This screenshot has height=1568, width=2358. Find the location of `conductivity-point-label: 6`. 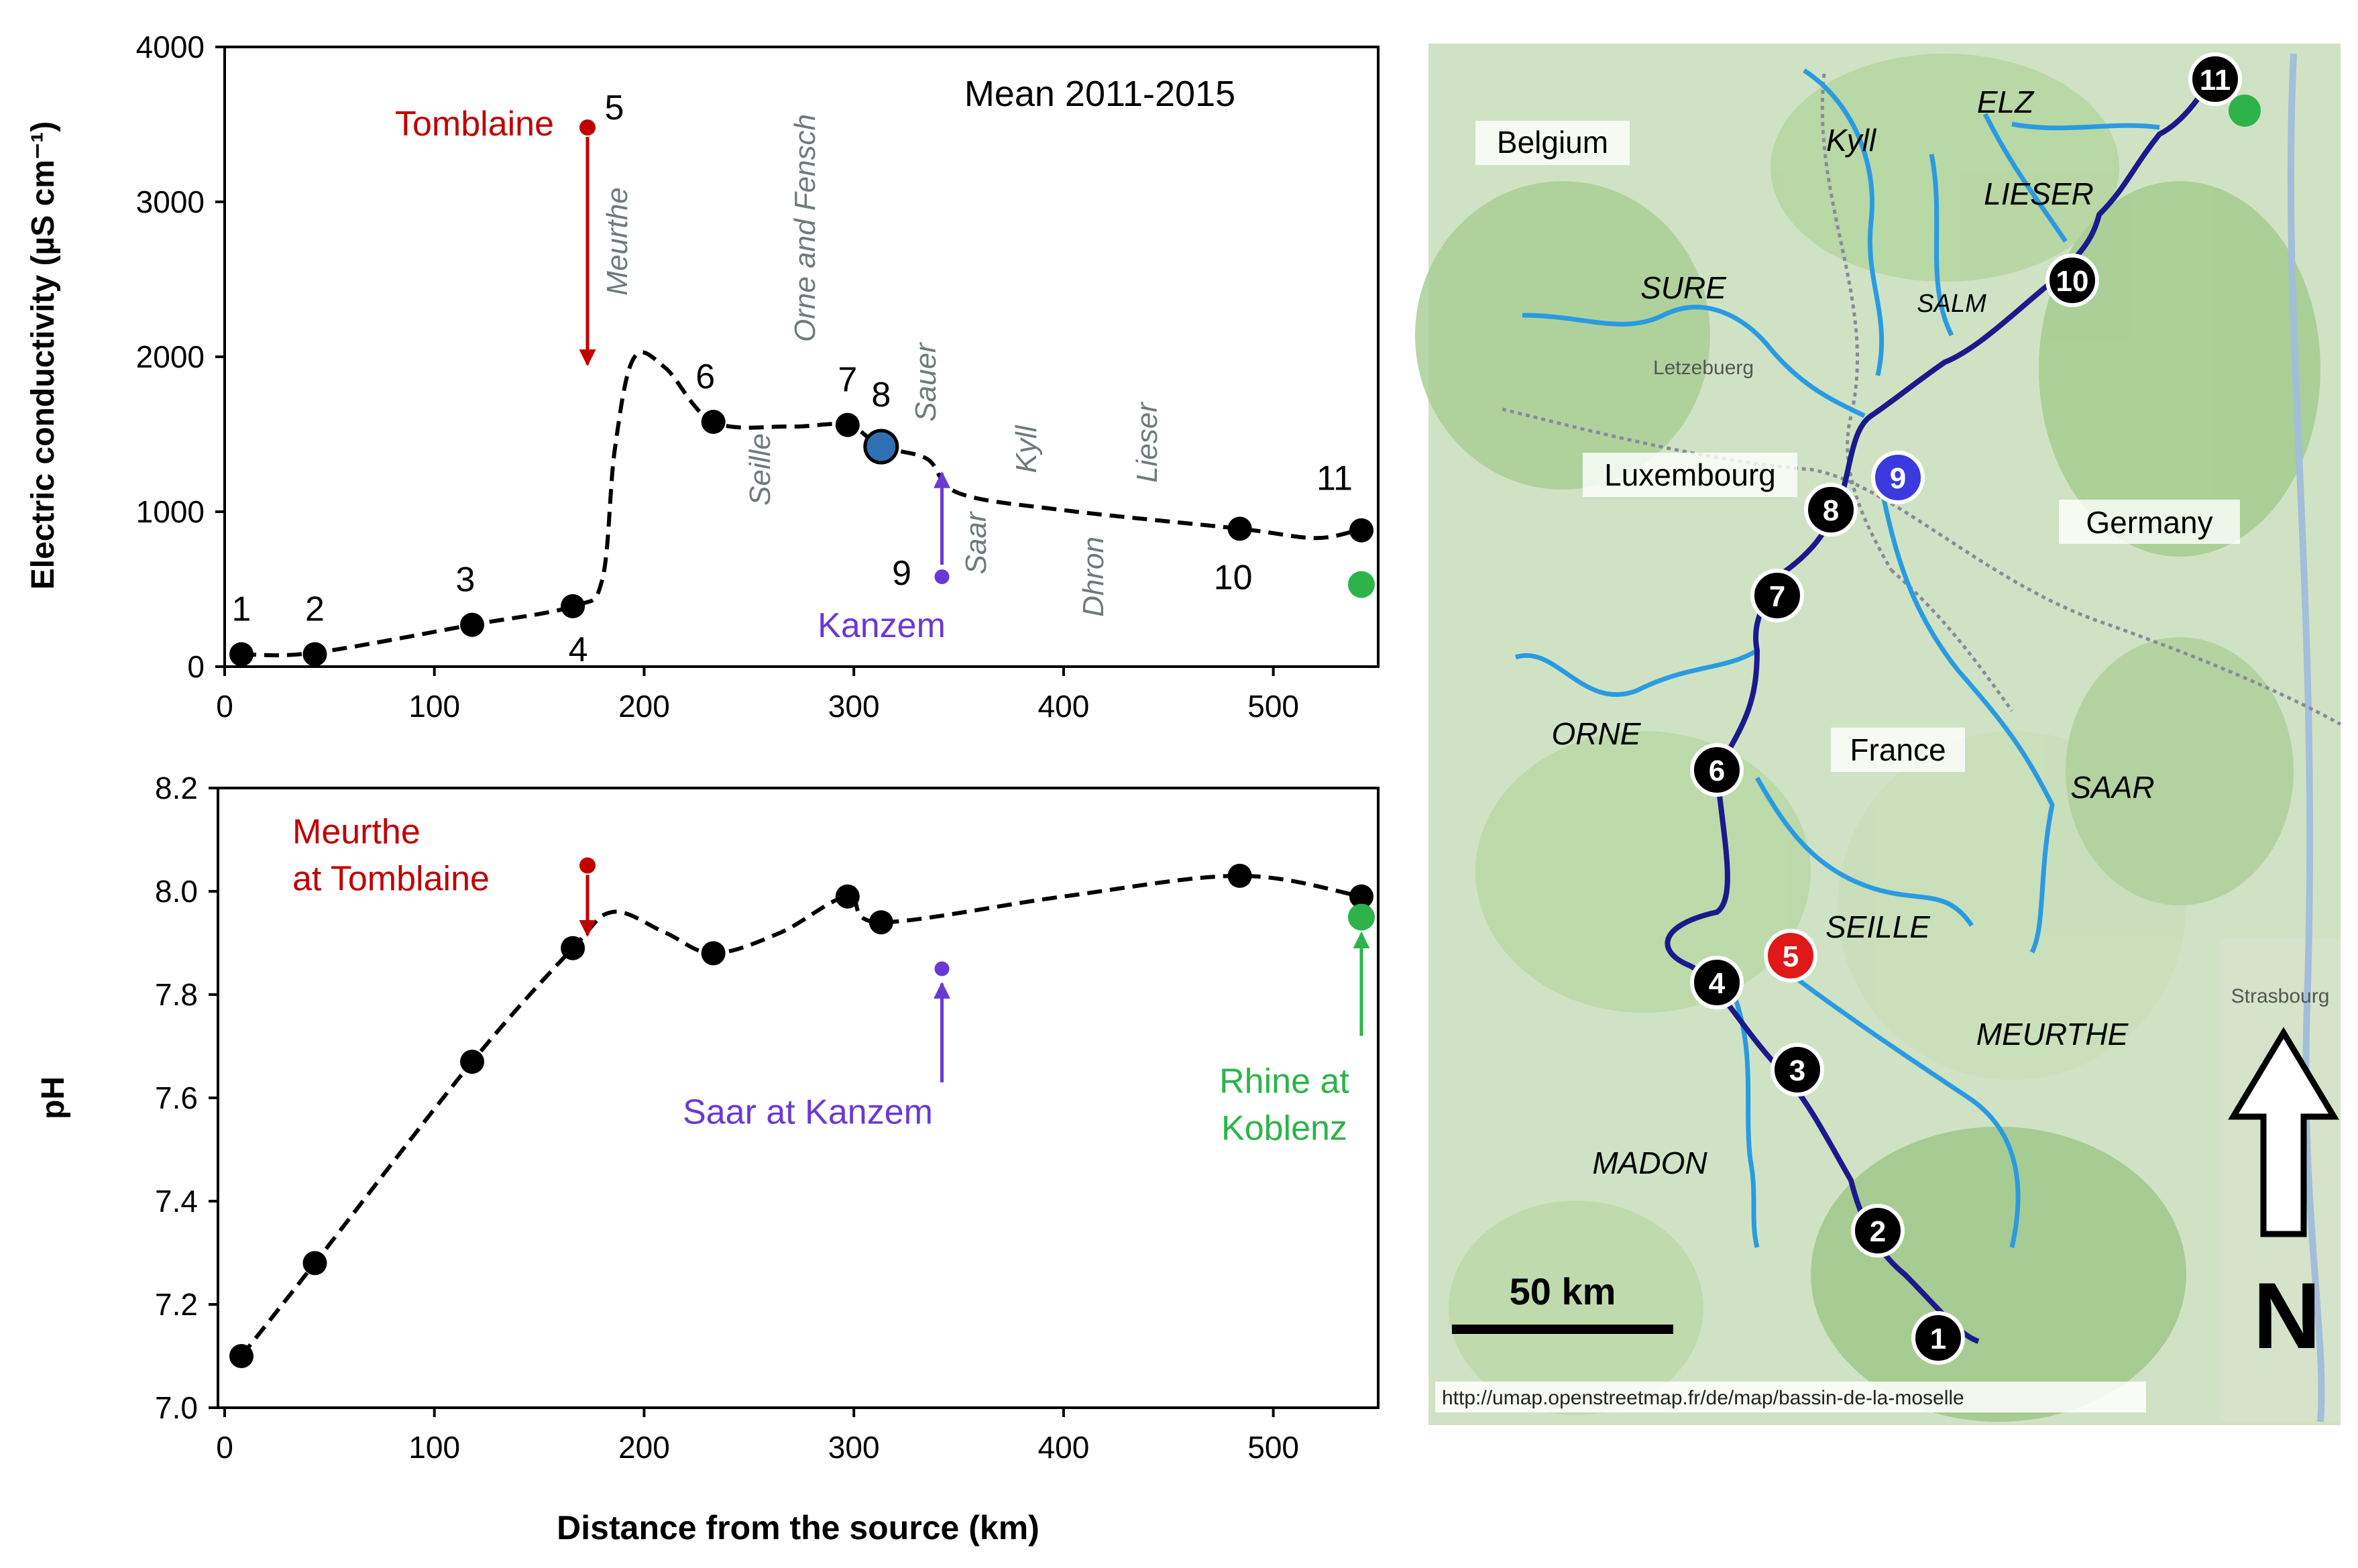

conductivity-point-label: 6 is located at coordinates (705, 376).